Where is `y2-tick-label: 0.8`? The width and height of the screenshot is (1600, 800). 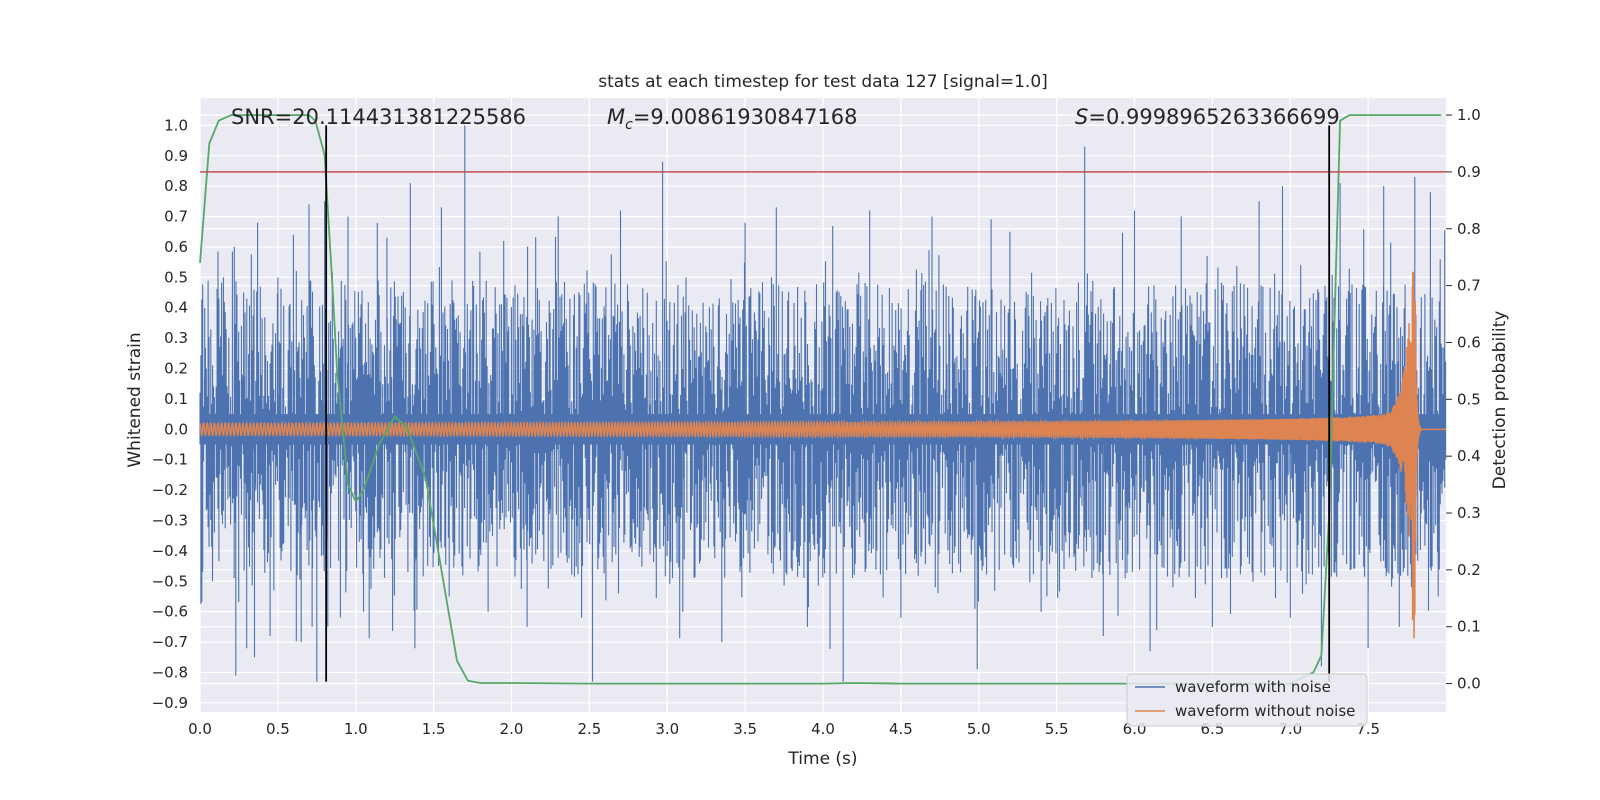 y2-tick-label: 0.8 is located at coordinates (1469, 229).